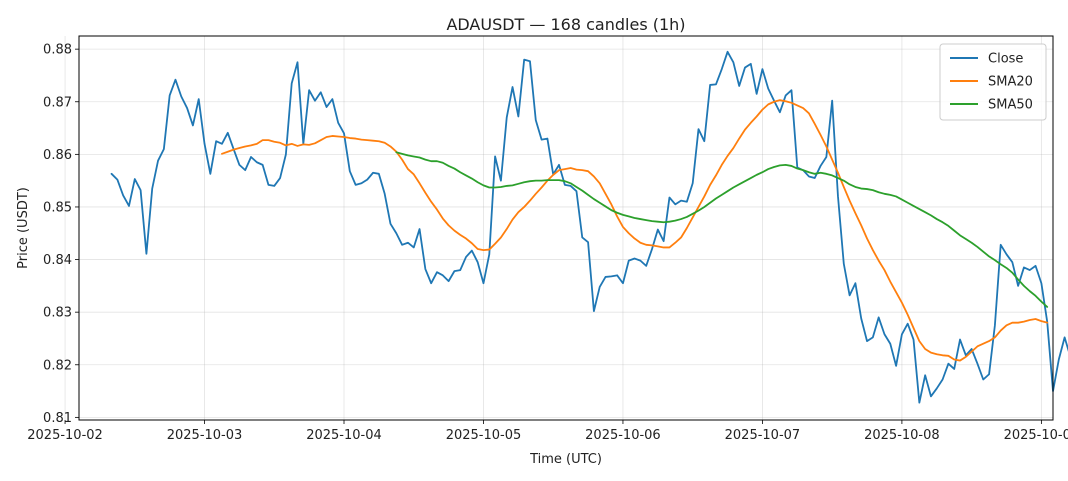  Describe the element at coordinates (23, 228) in the screenshot. I see `y-axis-label: Price (USDT)` at that location.